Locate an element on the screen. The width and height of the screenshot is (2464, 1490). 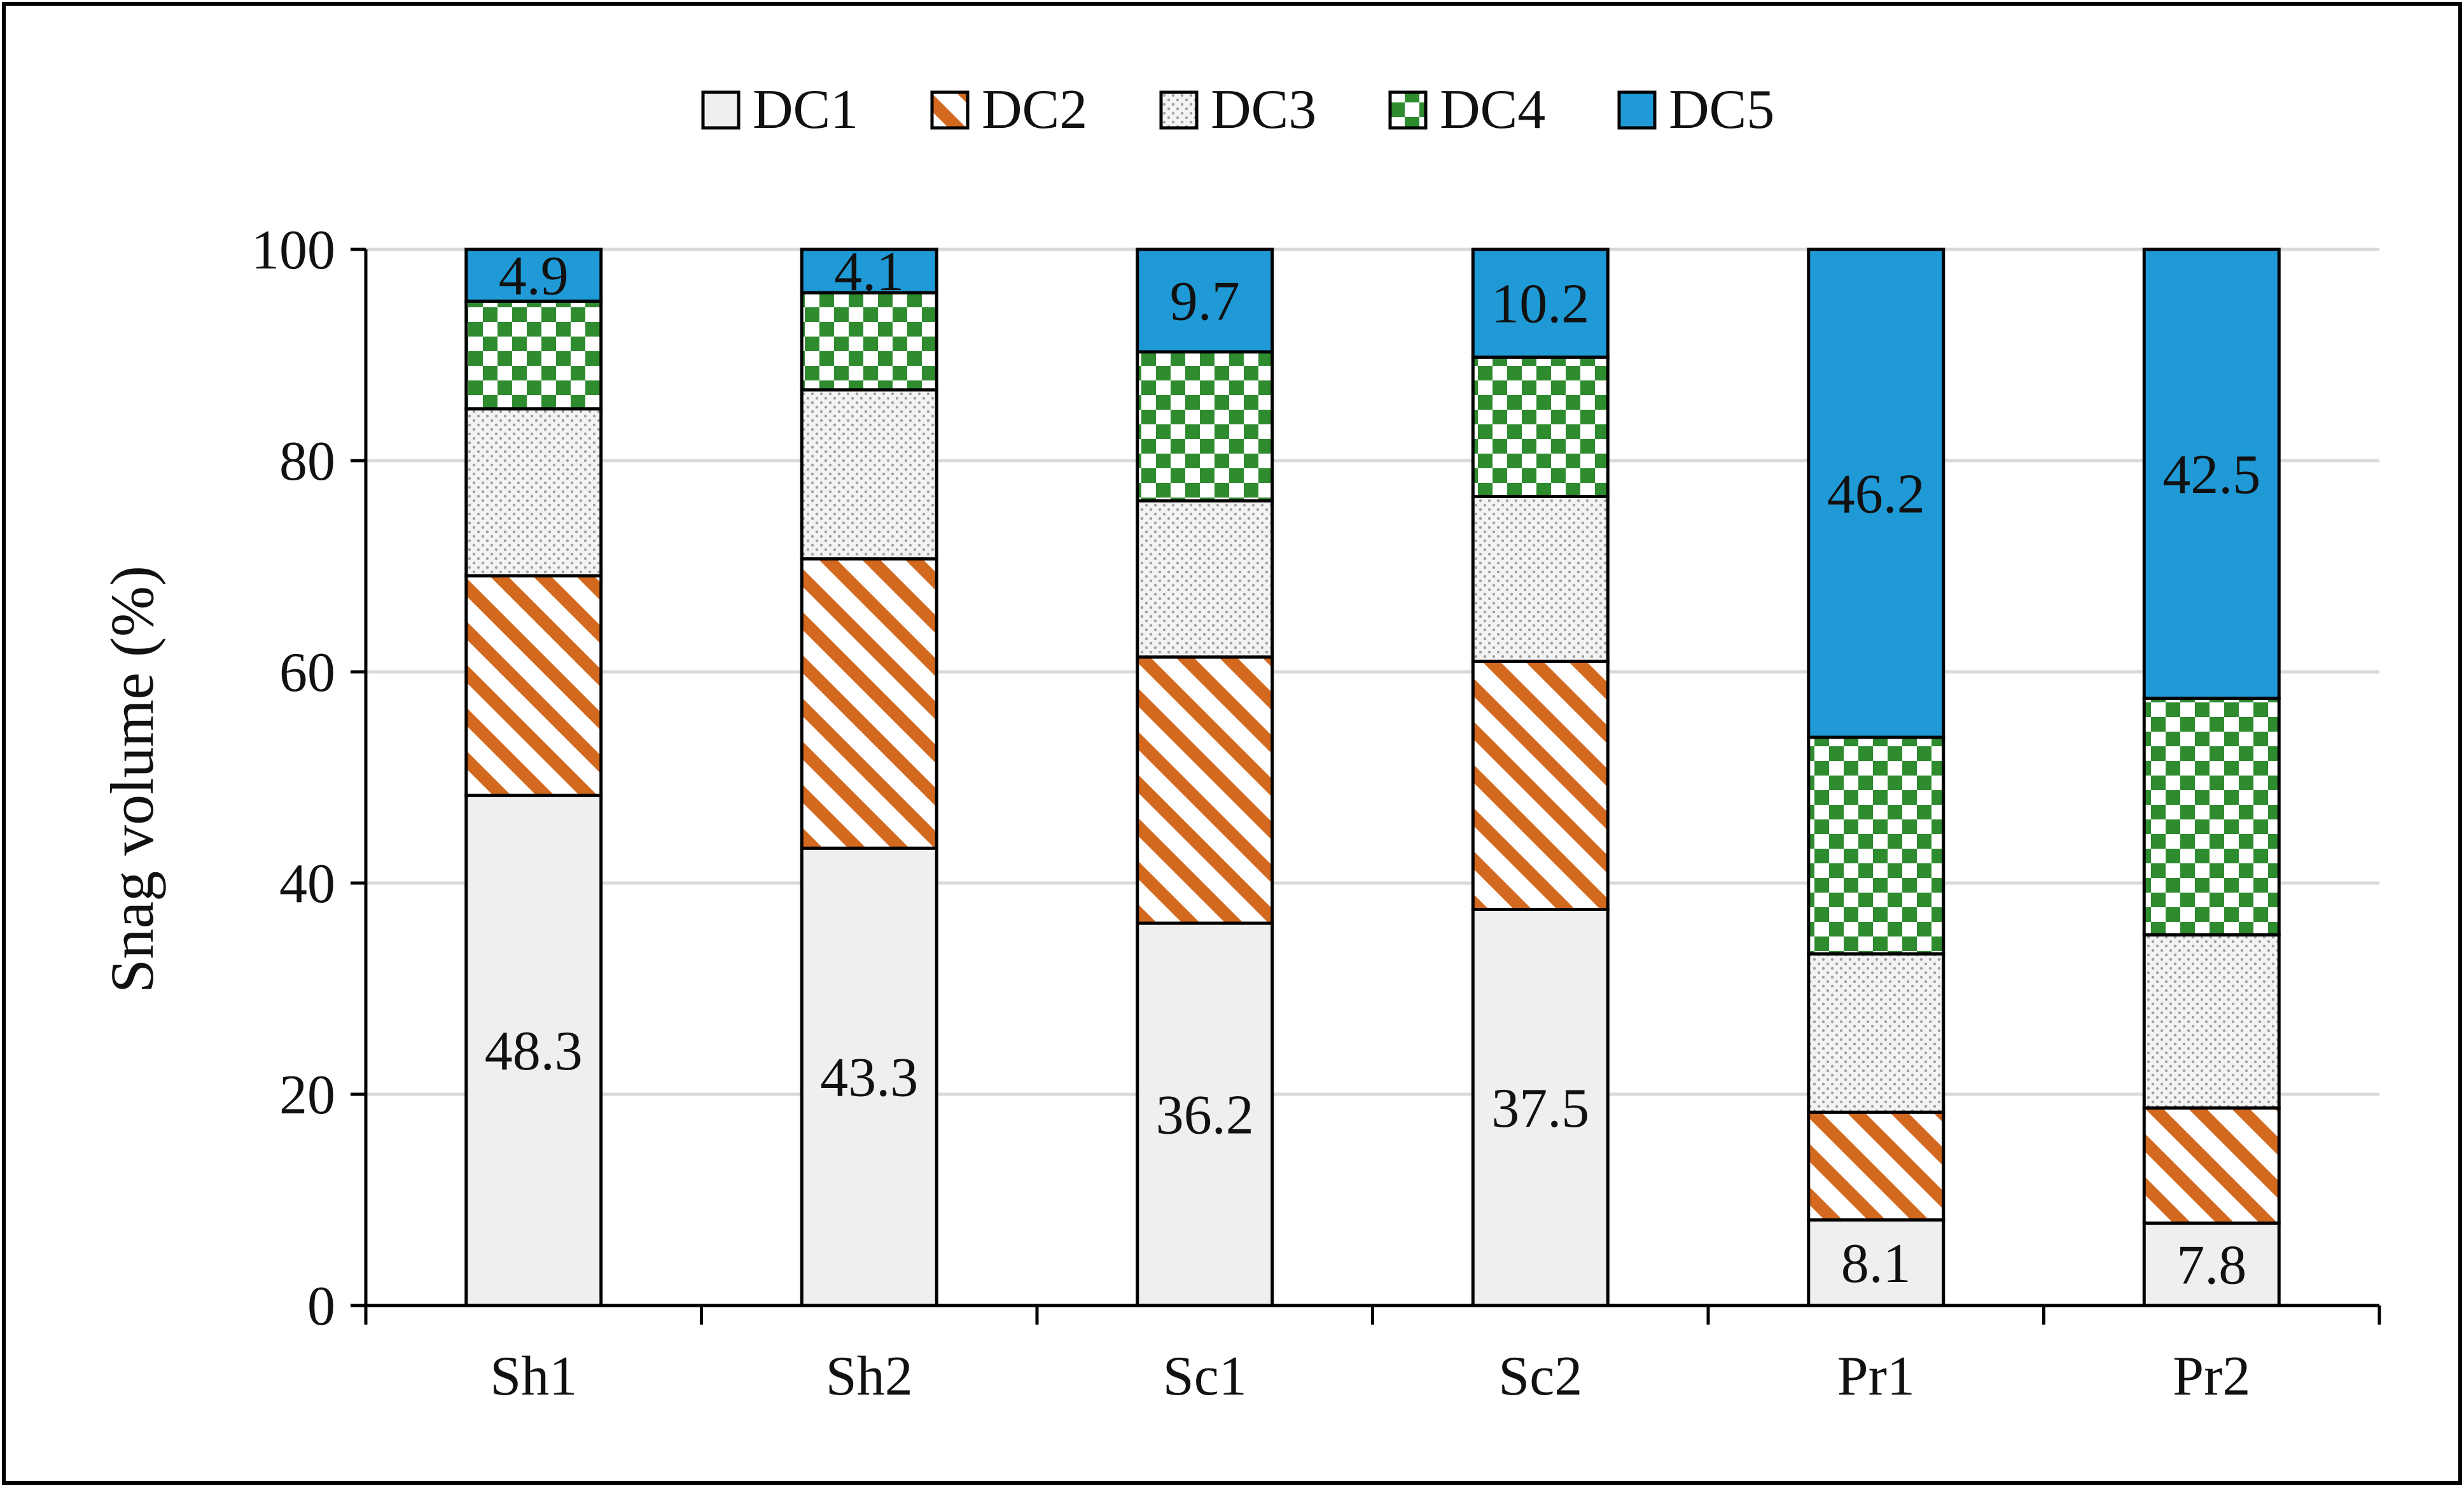
bar-segment-pr1-dc4 is located at coordinates (1876, 845).